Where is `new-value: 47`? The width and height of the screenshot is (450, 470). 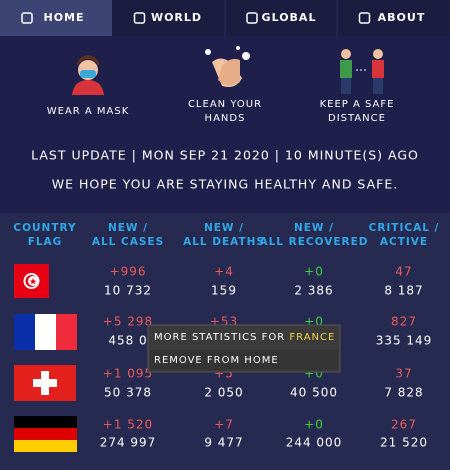
new-value: 47 is located at coordinates (403, 272).